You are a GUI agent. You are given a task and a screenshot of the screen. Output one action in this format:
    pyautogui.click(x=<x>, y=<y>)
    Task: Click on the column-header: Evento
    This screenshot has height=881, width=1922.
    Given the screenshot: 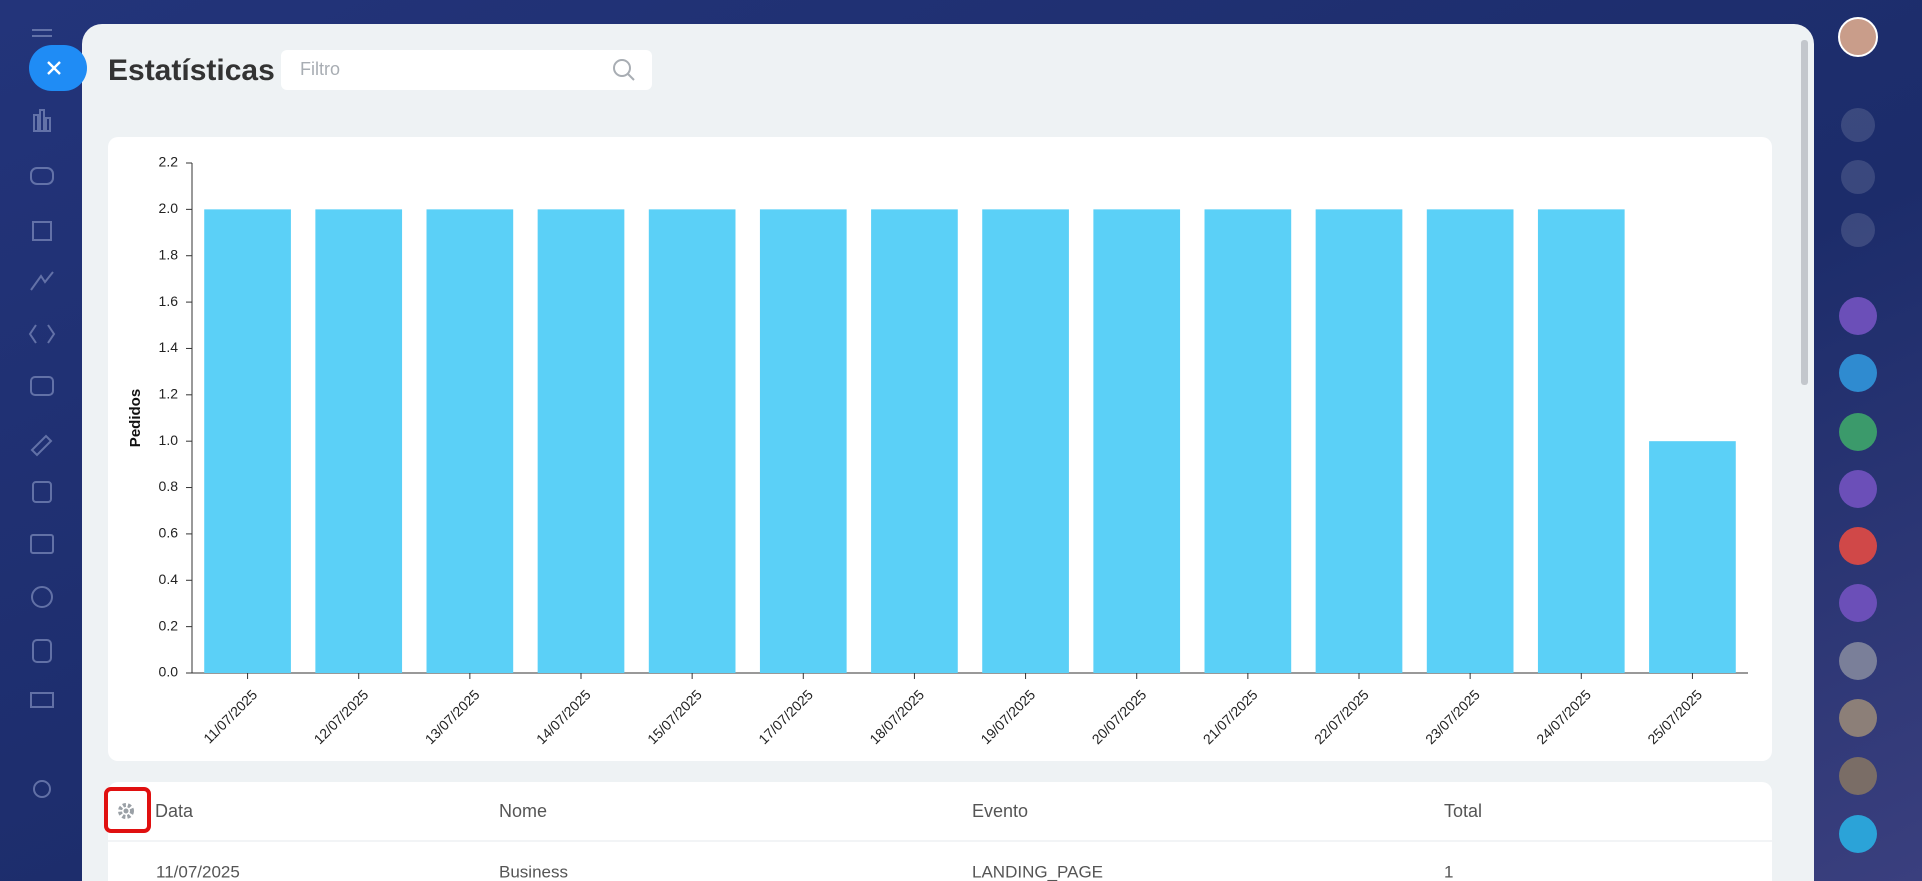 What is the action you would take?
    pyautogui.click(x=1000, y=811)
    